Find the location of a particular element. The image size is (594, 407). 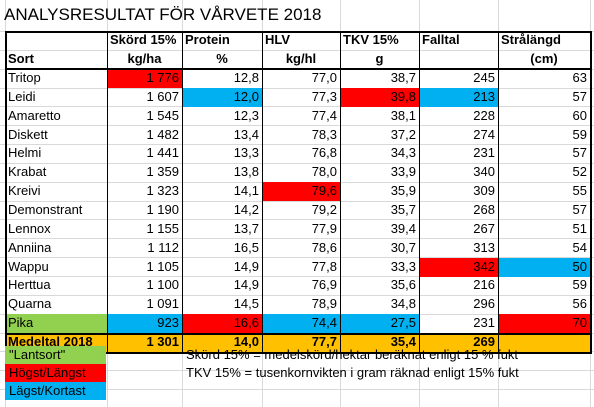

cell-stra: 50 is located at coordinates (544, 267).